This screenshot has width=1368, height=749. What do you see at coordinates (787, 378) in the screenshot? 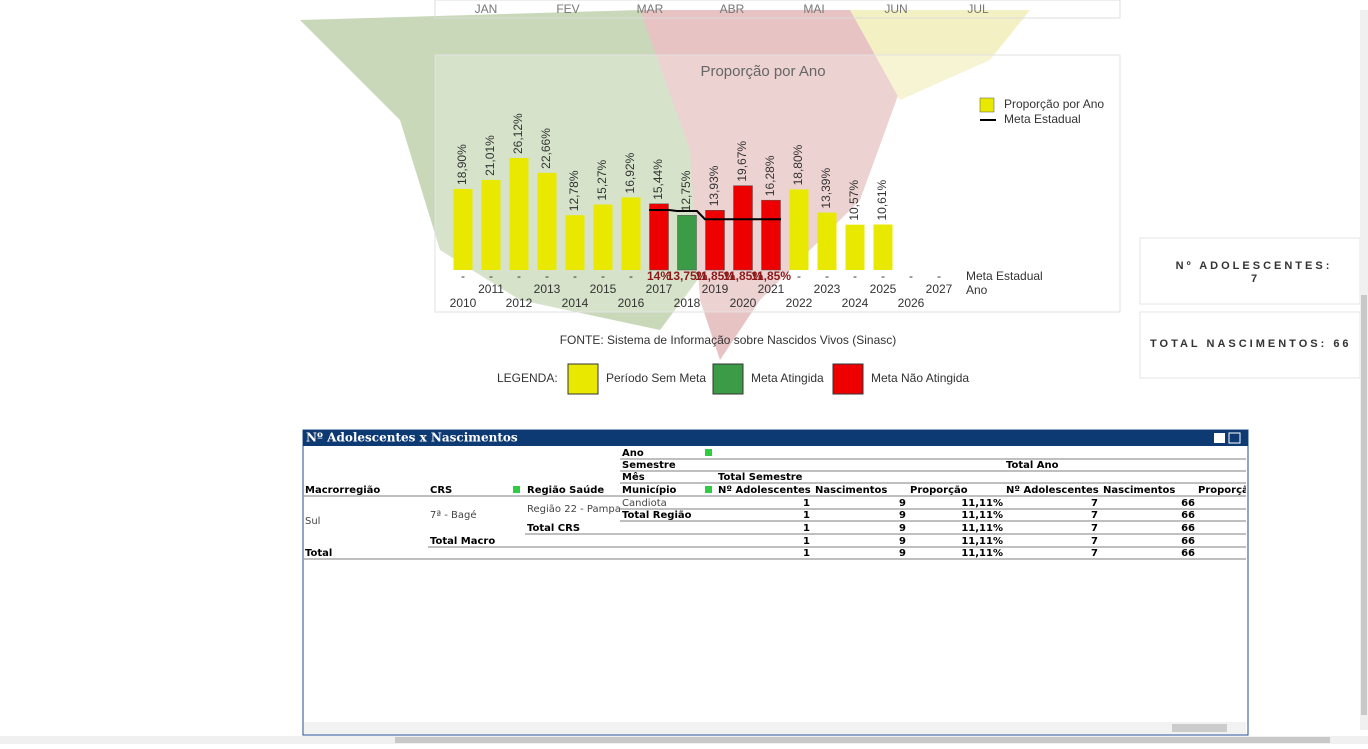
I see `legend-item: Meta Atingida` at bounding box center [787, 378].